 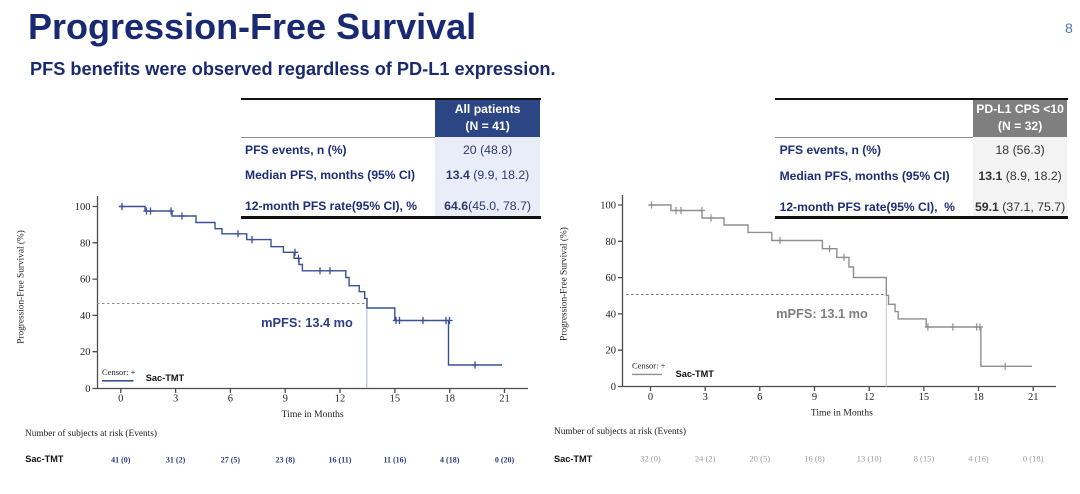 I want to click on svg-text: 27 (5), so click(x=231, y=460).